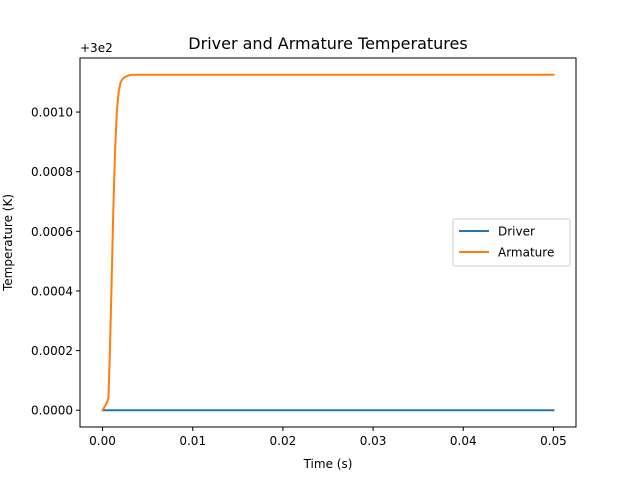 Image resolution: width=640 pixels, height=480 pixels. I want to click on chart-title: Driver and Armature Temperatures, so click(327, 43).